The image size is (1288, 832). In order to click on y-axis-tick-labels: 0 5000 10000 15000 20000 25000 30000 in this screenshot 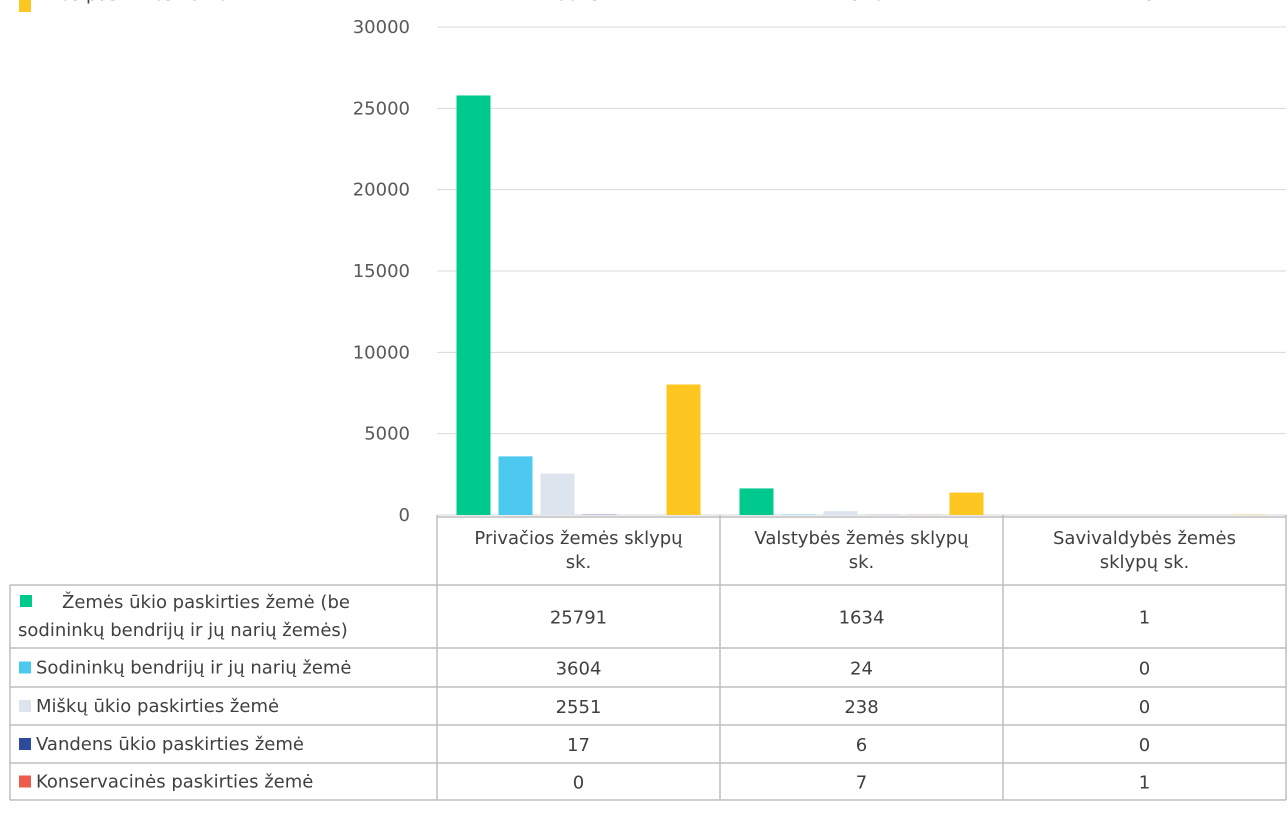, I will do `click(381, 271)`.